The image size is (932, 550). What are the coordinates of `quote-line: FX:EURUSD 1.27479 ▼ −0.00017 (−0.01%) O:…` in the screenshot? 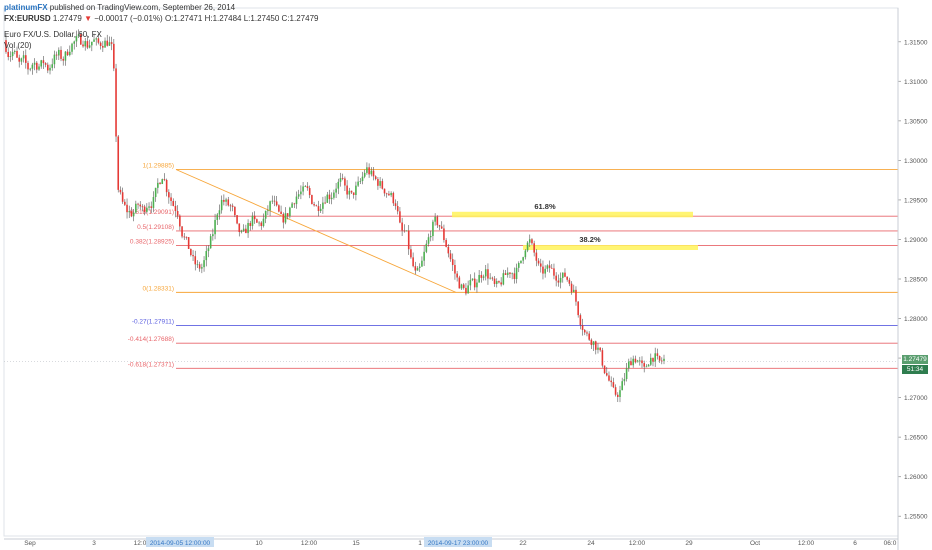 It's located at (161, 19).